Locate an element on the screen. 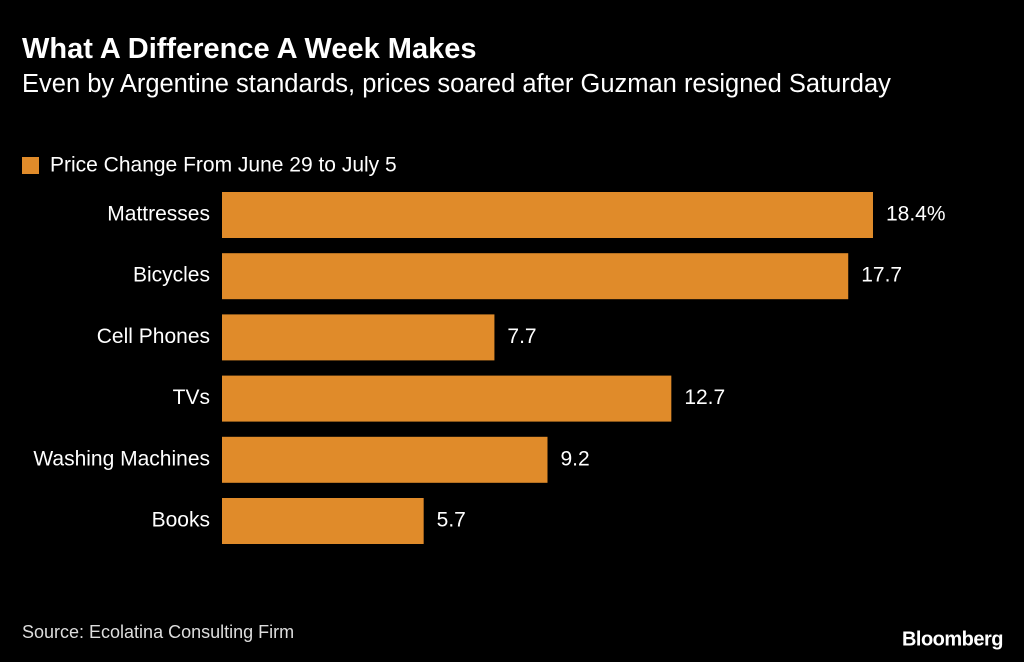 The height and width of the screenshot is (662, 1024). source: Source: Ecolatina Consulting Firm is located at coordinates (158, 632).